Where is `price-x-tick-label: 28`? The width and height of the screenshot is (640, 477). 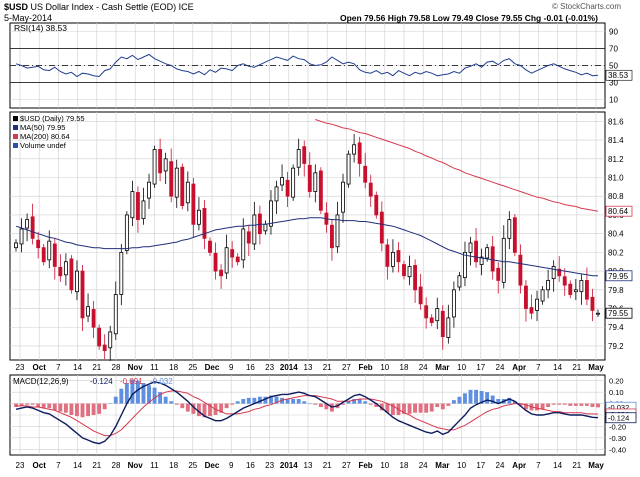
price-x-tick-label: 28 is located at coordinates (116, 367).